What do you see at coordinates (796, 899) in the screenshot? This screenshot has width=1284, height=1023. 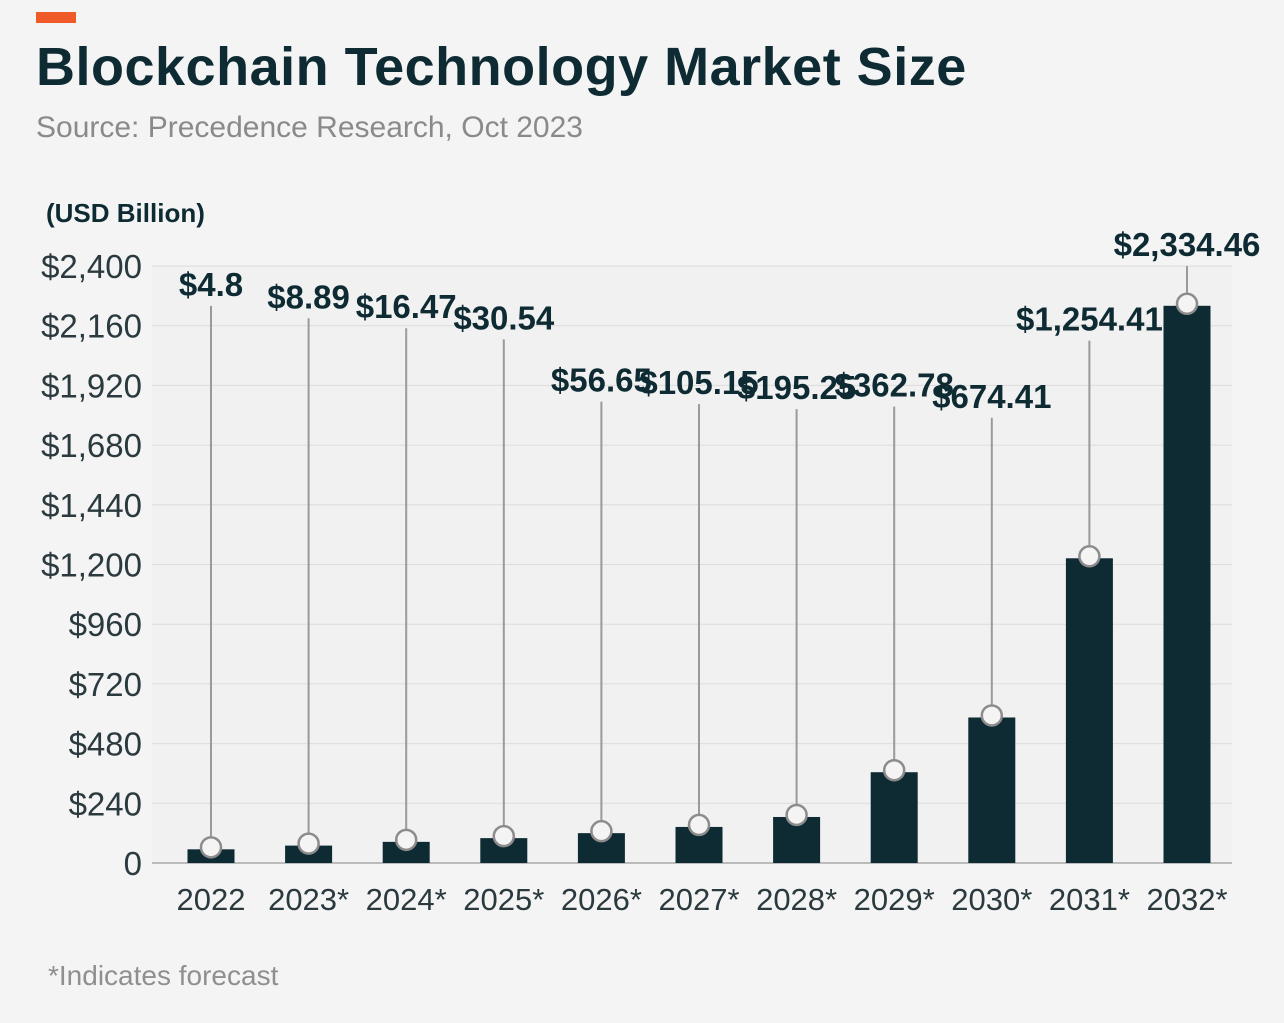 I see `x-tick-label: 2028*` at bounding box center [796, 899].